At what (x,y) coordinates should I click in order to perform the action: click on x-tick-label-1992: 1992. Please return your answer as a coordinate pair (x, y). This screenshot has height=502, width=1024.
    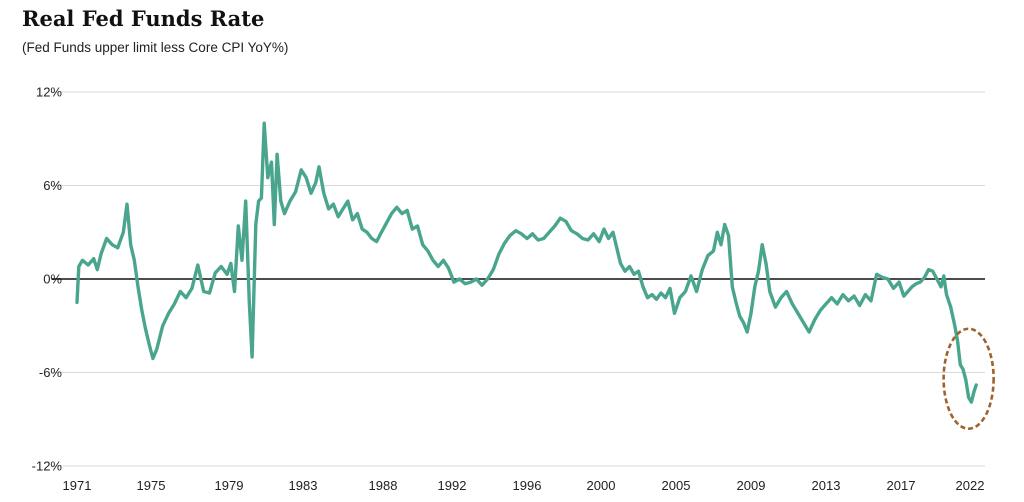
    Looking at the image, I should click on (452, 485).